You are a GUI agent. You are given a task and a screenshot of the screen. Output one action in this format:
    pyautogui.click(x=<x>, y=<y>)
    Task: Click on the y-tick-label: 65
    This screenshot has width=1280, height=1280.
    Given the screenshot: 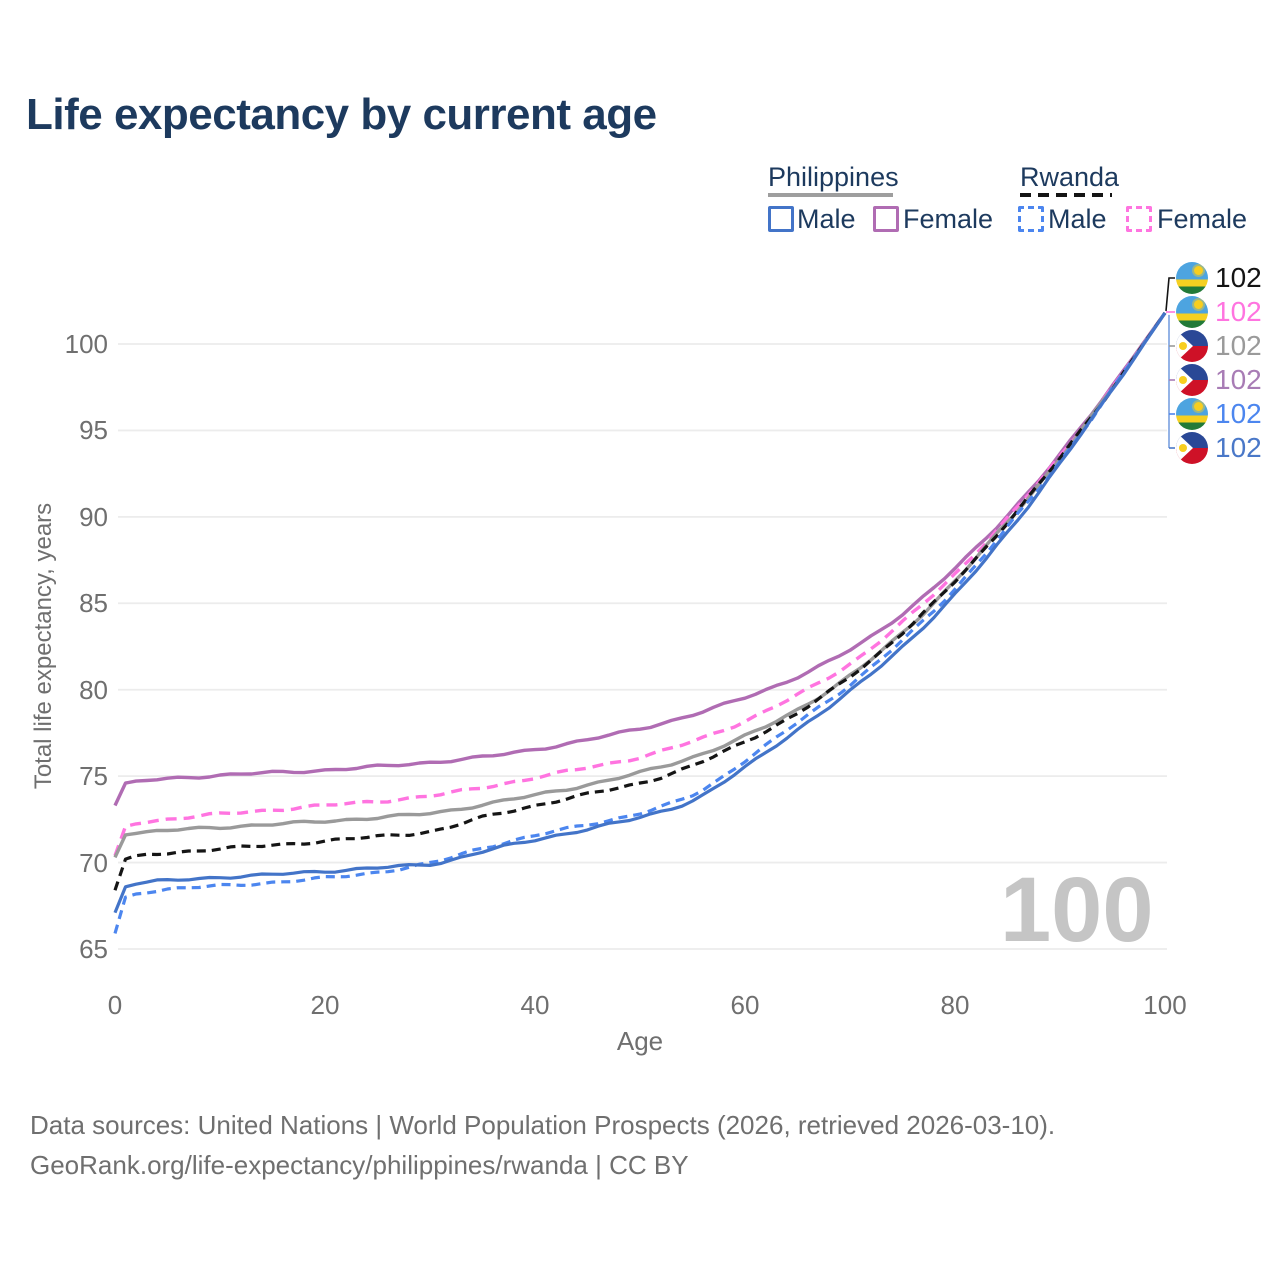 What is the action you would take?
    pyautogui.click(x=93, y=949)
    